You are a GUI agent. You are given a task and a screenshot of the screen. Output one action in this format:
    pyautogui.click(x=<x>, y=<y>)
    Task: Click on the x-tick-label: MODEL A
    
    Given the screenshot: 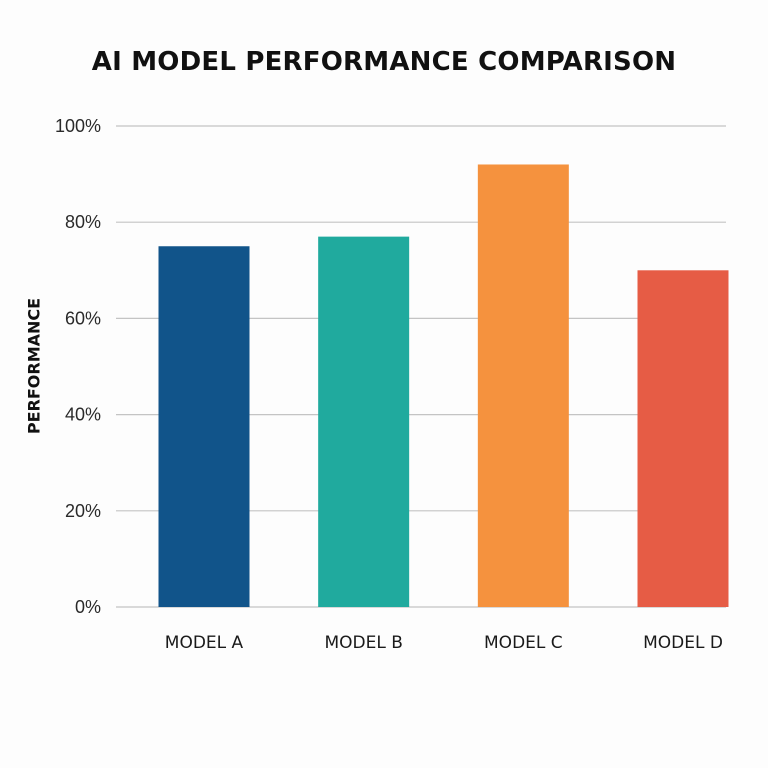 What is the action you would take?
    pyautogui.click(x=204, y=643)
    